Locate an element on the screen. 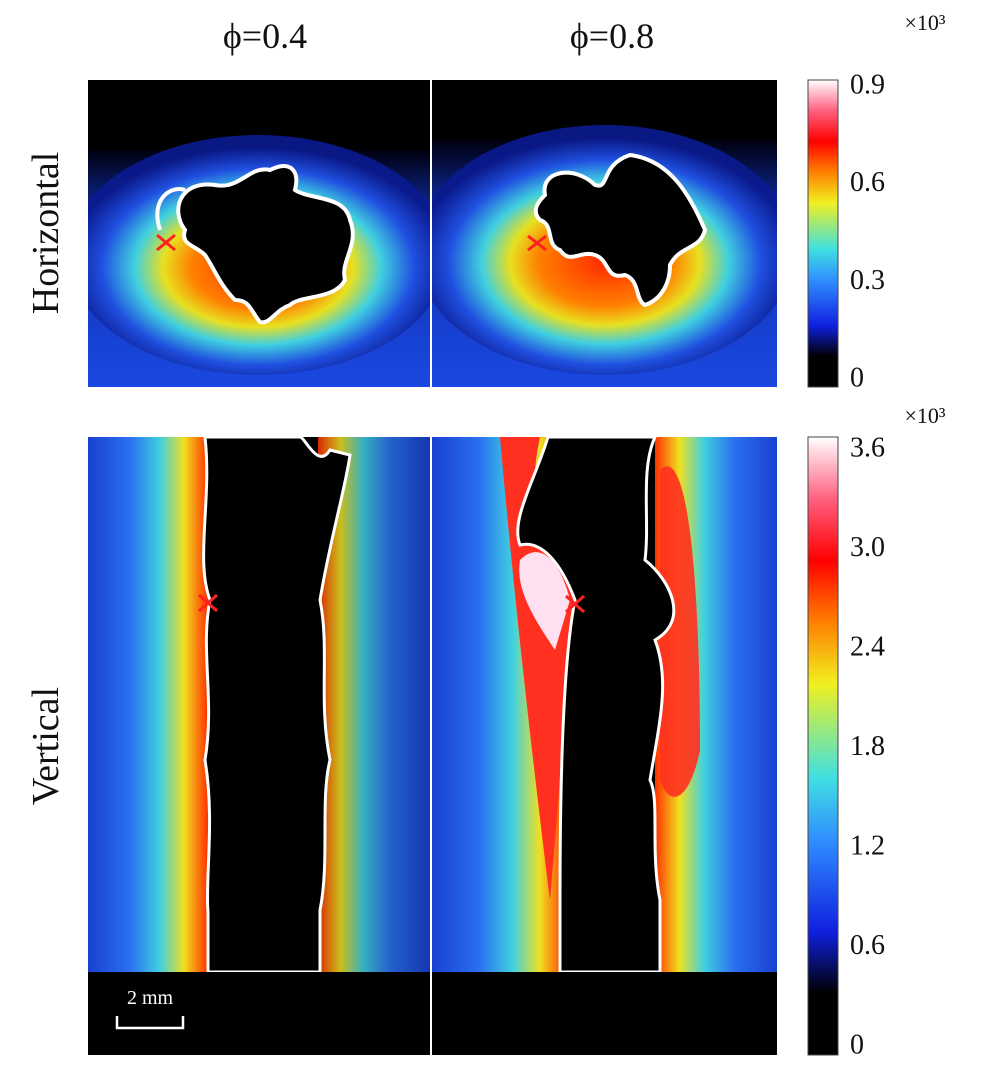  colorbar-tick-label: 1.2 is located at coordinates (867, 845).